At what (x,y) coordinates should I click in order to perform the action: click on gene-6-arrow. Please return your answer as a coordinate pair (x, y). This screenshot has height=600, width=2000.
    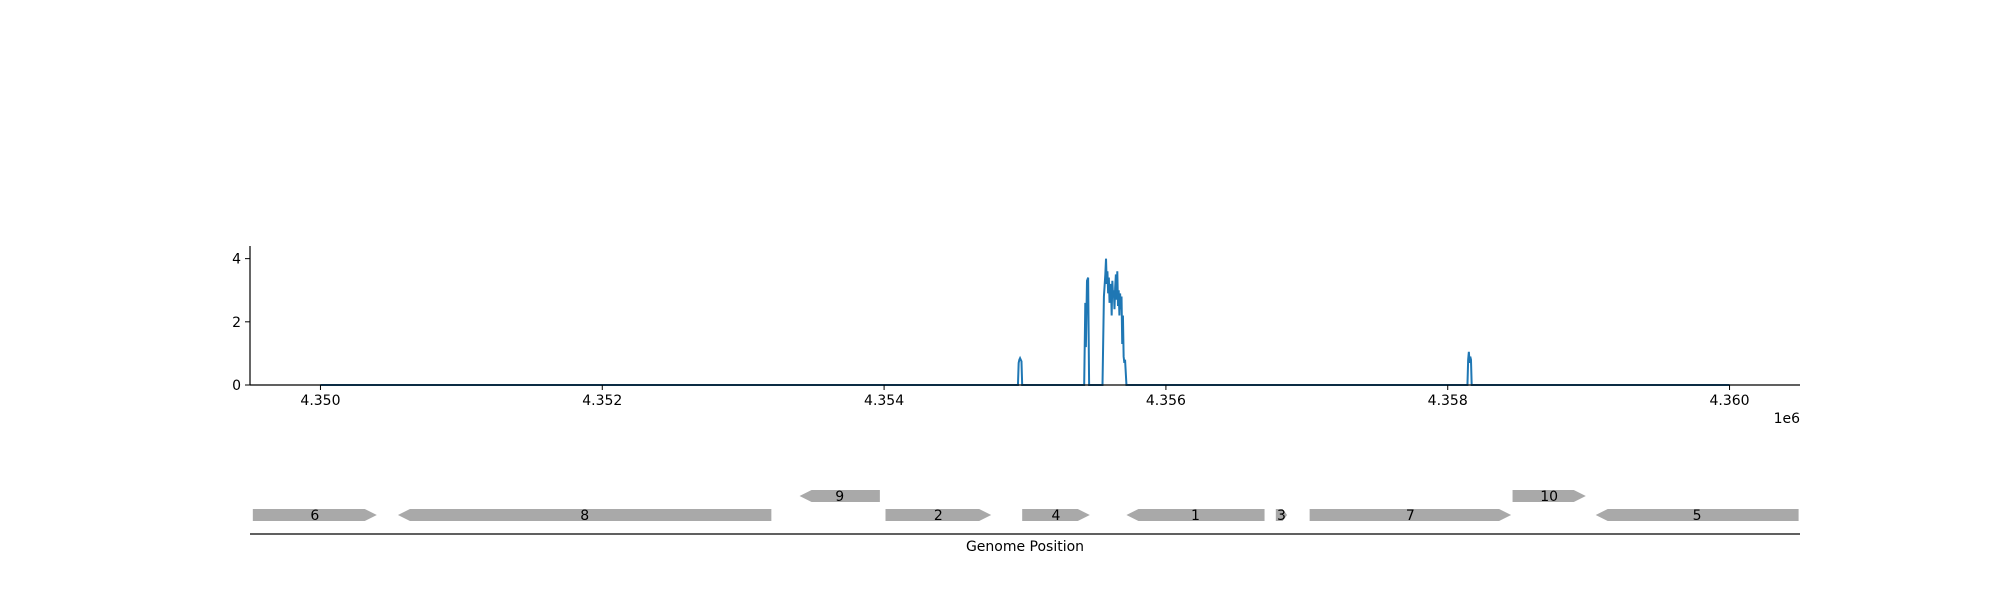
    Looking at the image, I should click on (314, 515).